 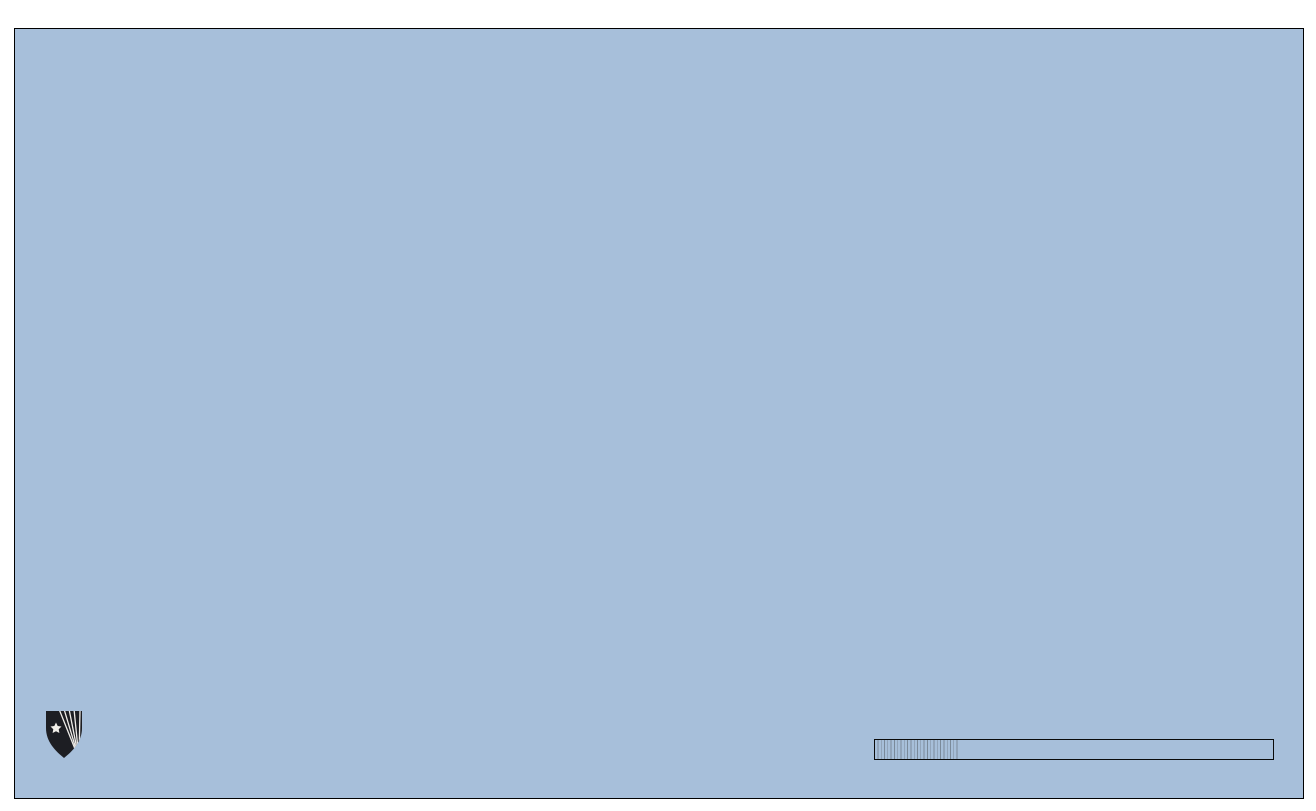 What do you see at coordinates (1075, 765) in the screenshot?
I see `reflectivity-colorbar` at bounding box center [1075, 765].